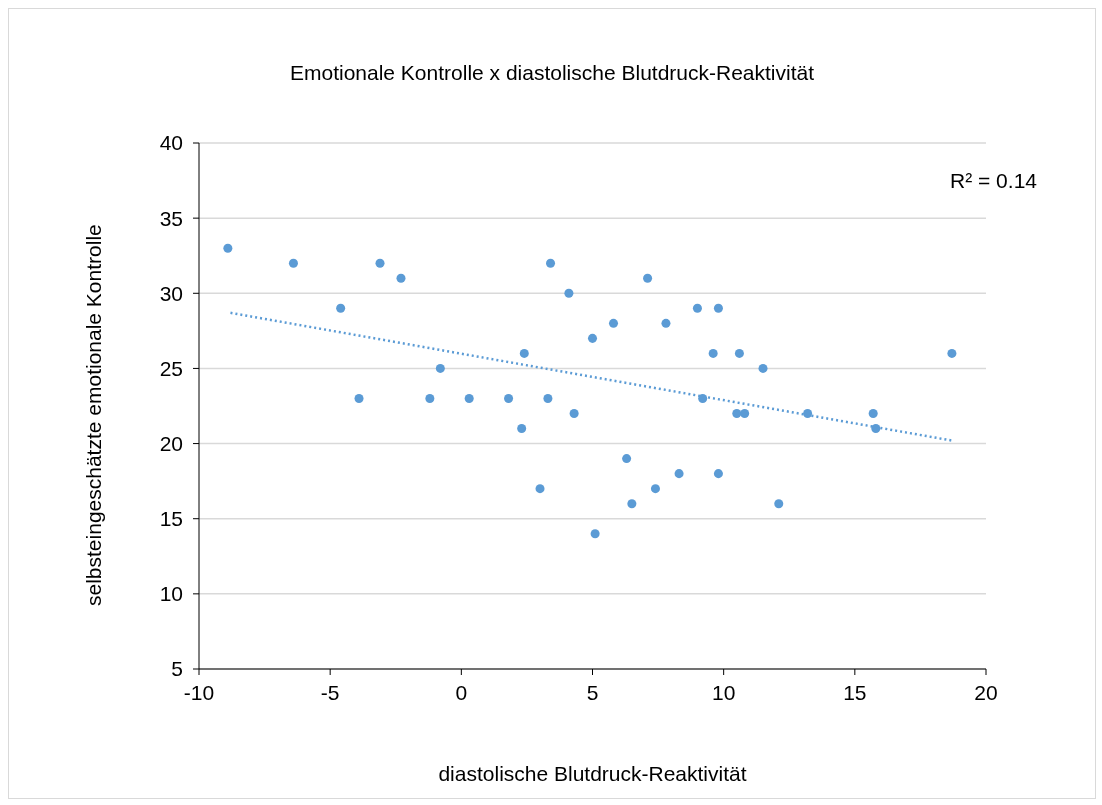 The width and height of the screenshot is (1102, 805). I want to click on y-axis-title: selbsteingeschätzte emotionale Kontrolle, so click(94, 415).